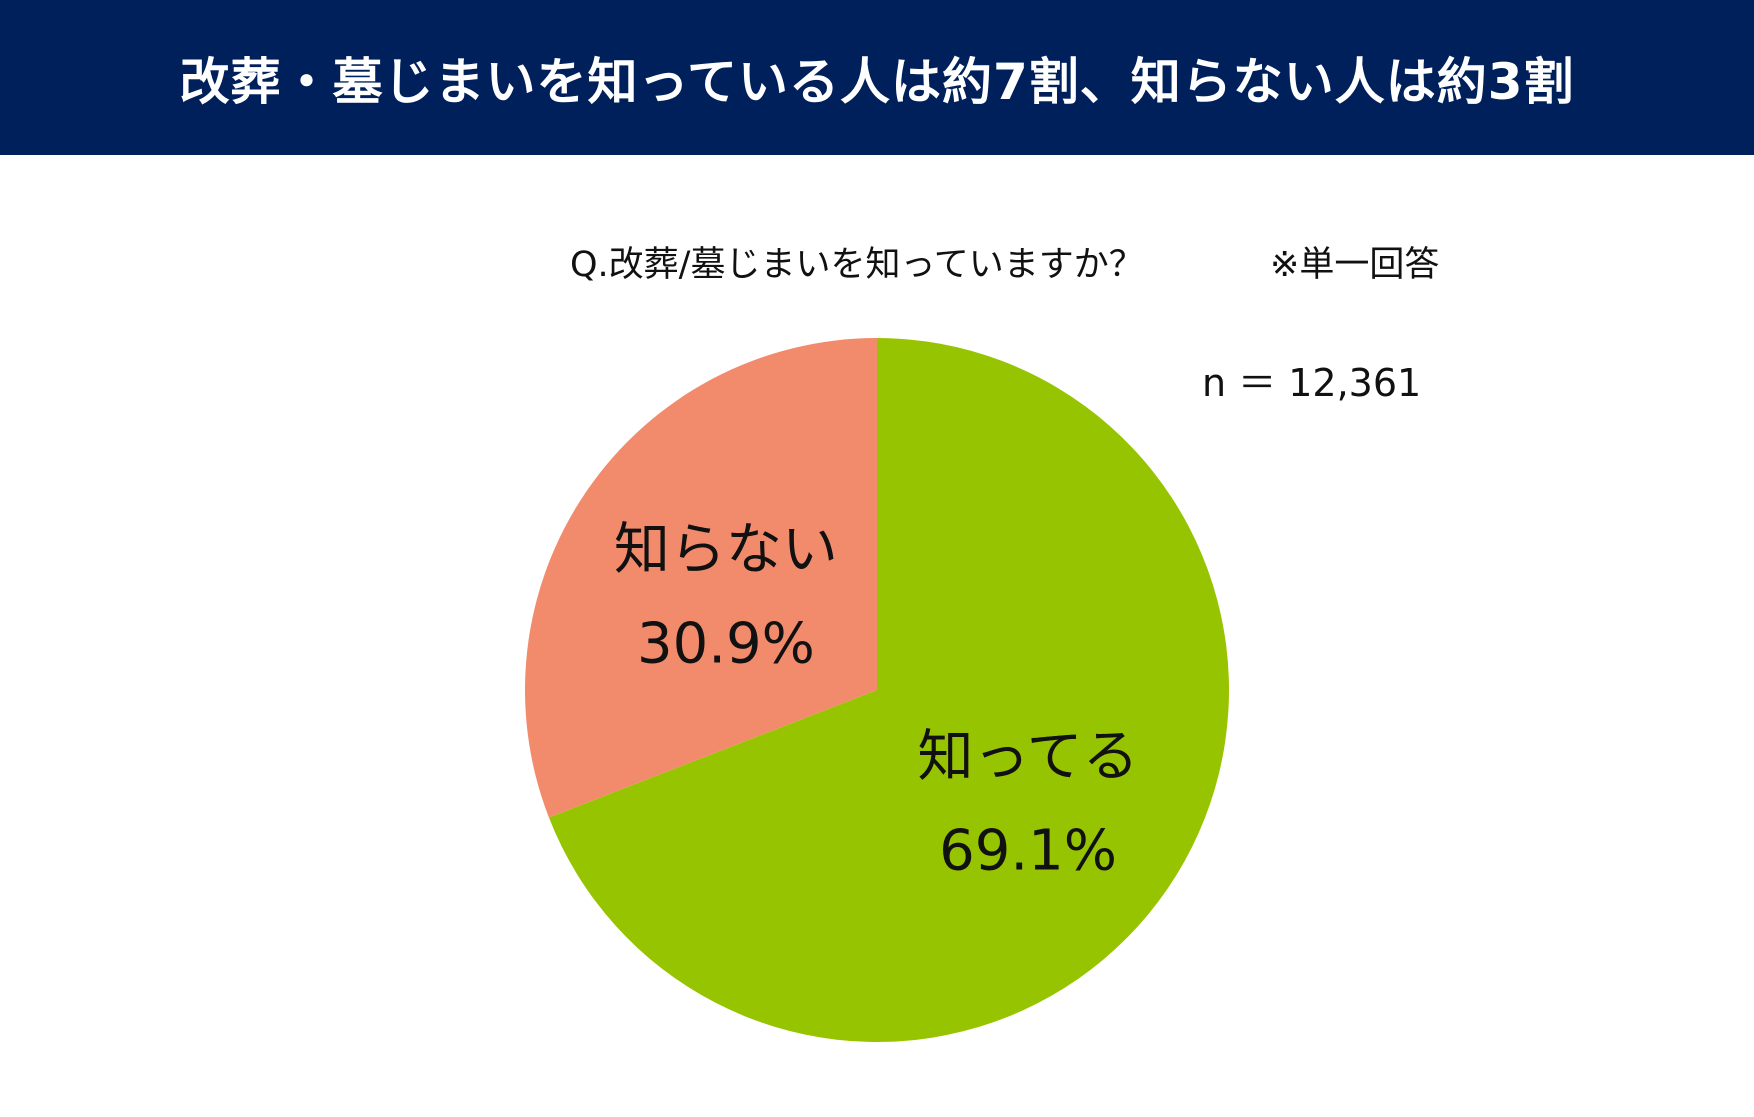 This screenshot has width=1754, height=1117. Describe the element at coordinates (877, 81) in the screenshot. I see `page-title: 改葬・墓じまいを知っている人は約7割、知らない人は約3割` at that location.